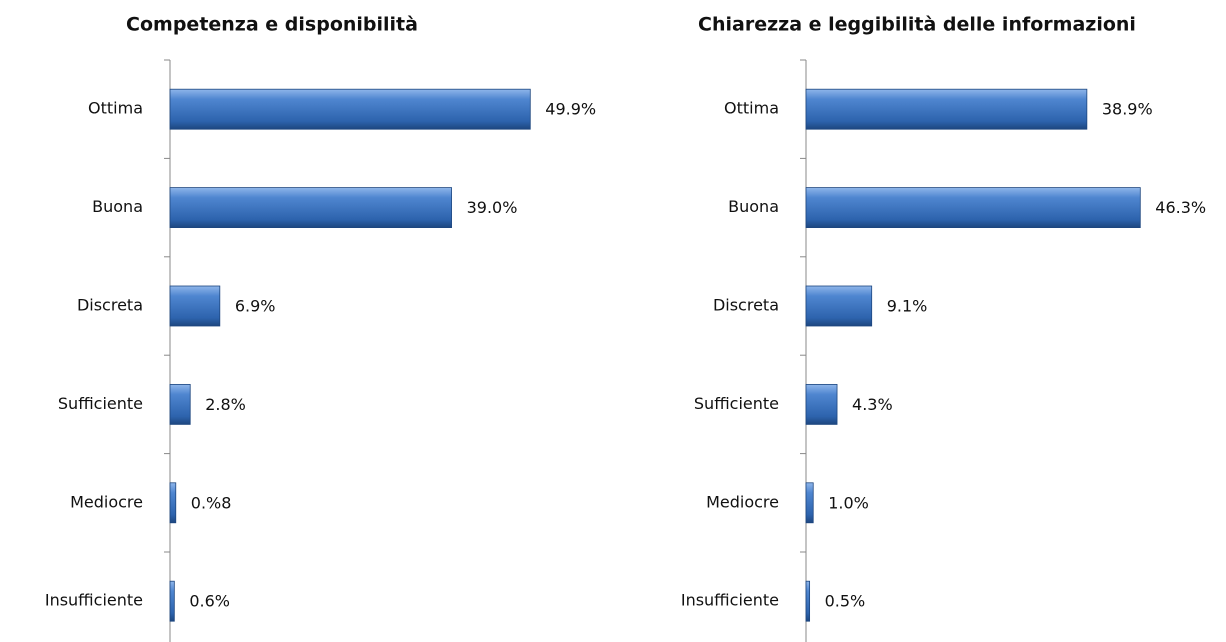 The width and height of the screenshot is (1226, 642). I want to click on value-label: 9.1%, so click(907, 306).